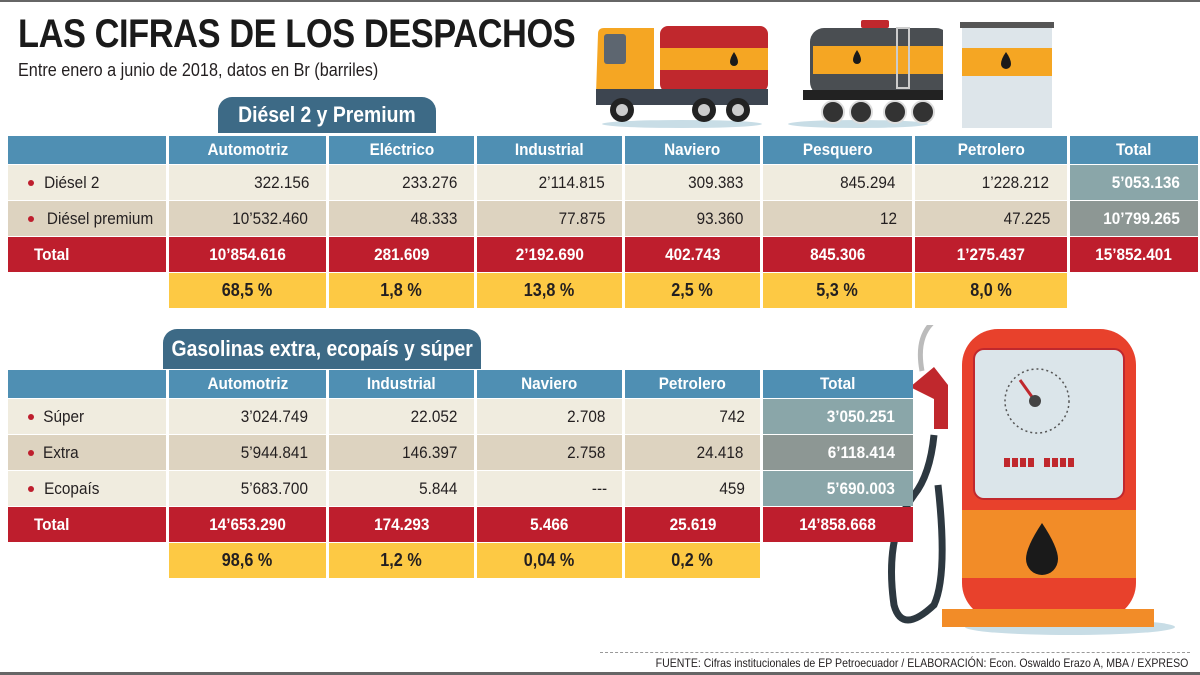 Image resolution: width=1200 pixels, height=675 pixels. What do you see at coordinates (87, 452) in the screenshot?
I see `row-label: Extra` at bounding box center [87, 452].